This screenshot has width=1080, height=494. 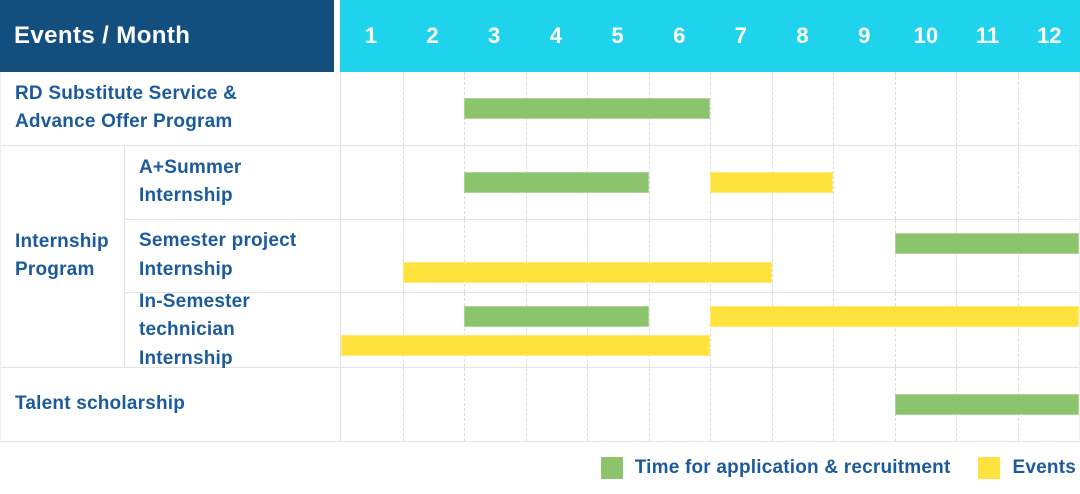 I want to click on month-label-9: 9, so click(x=864, y=35).